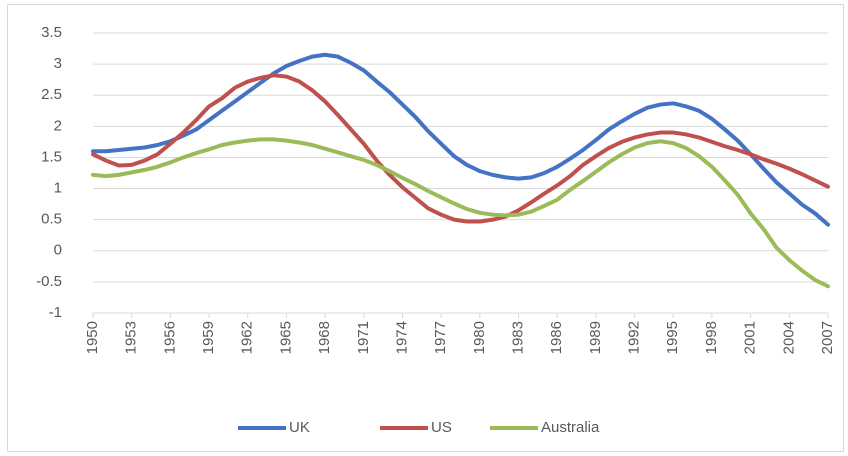 Image resolution: width=848 pixels, height=456 pixels. What do you see at coordinates (51, 156) in the screenshot?
I see `y-tick-label: 1.5` at bounding box center [51, 156].